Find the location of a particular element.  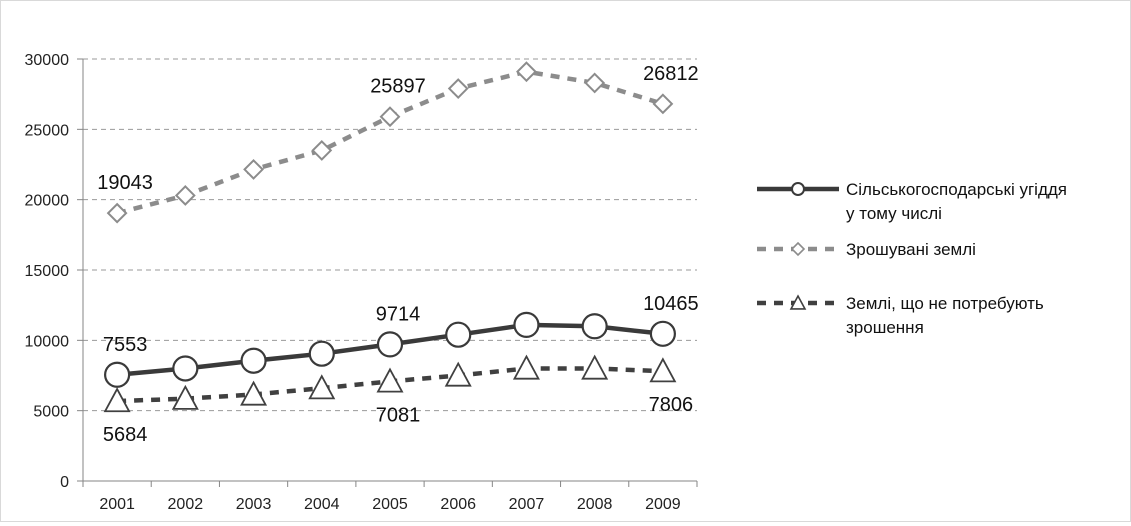

legend-label: зрошення is located at coordinates (885, 327).